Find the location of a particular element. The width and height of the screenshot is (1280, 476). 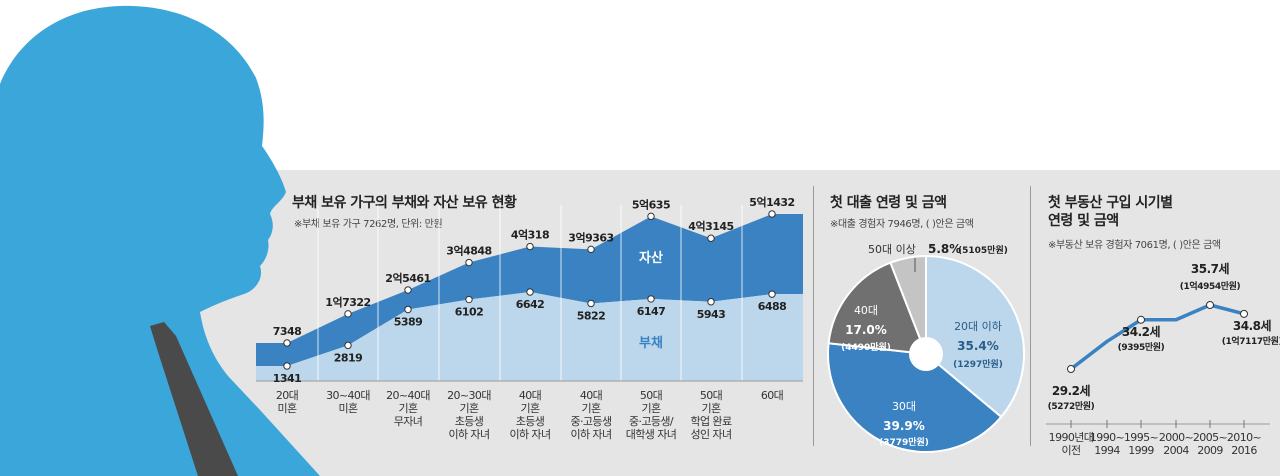

category-label: 40대 기혼 중·고등생 이하 자녀 is located at coordinates (591, 415).